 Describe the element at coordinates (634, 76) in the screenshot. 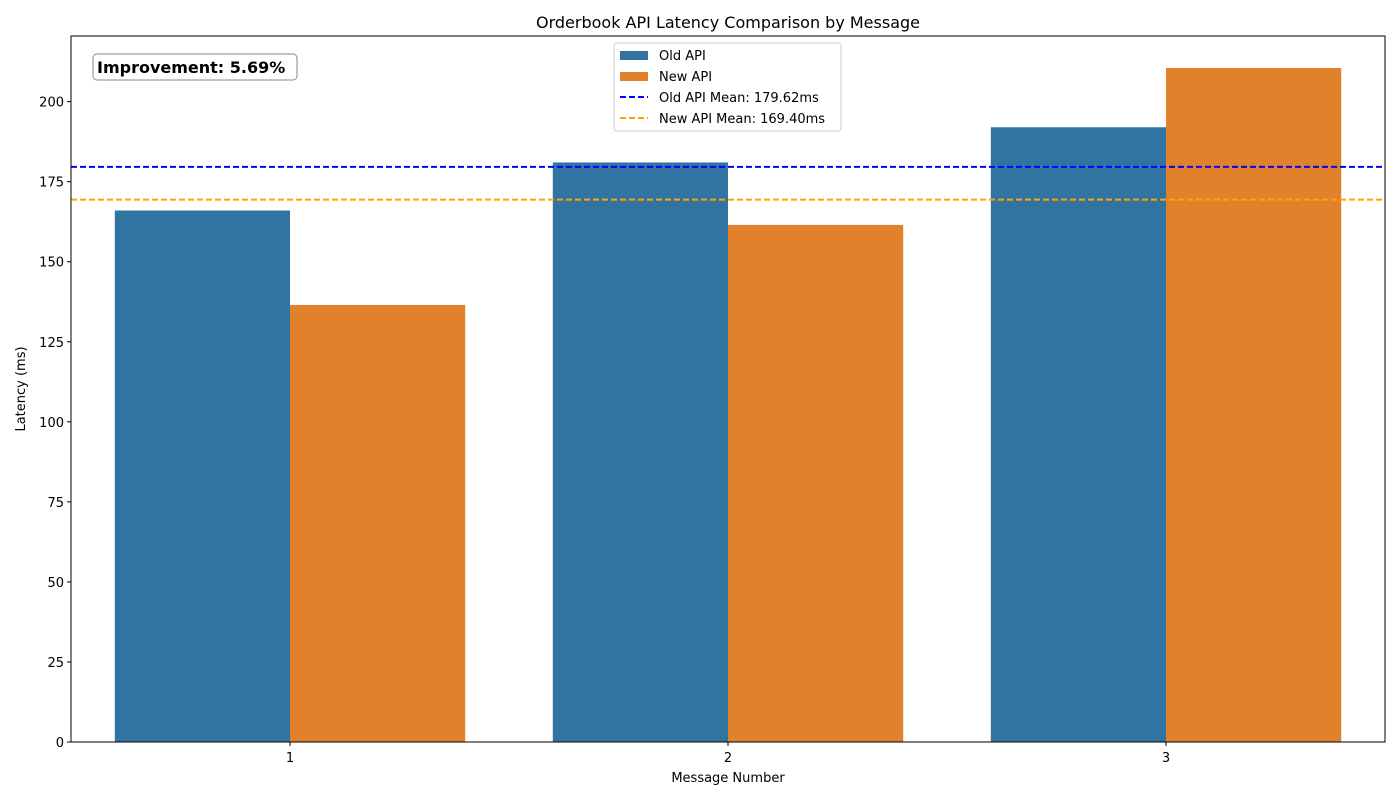

I see `legend-swatch-new-api` at that location.